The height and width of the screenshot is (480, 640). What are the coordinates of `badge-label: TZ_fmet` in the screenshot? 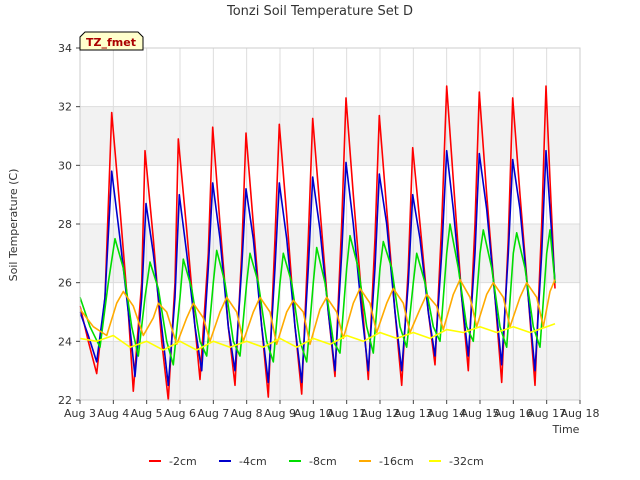 It's located at (111, 42).